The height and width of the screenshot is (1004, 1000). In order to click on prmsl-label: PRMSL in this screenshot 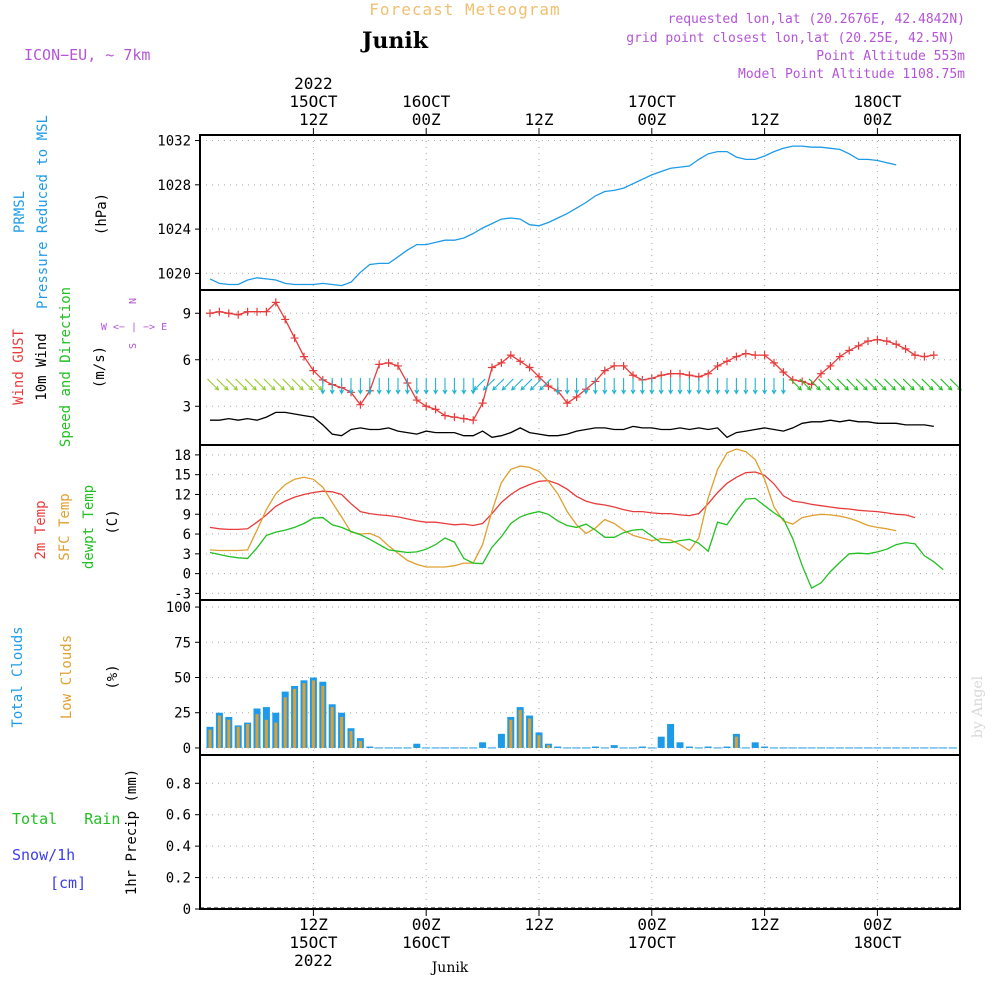, I will do `click(20, 212)`.